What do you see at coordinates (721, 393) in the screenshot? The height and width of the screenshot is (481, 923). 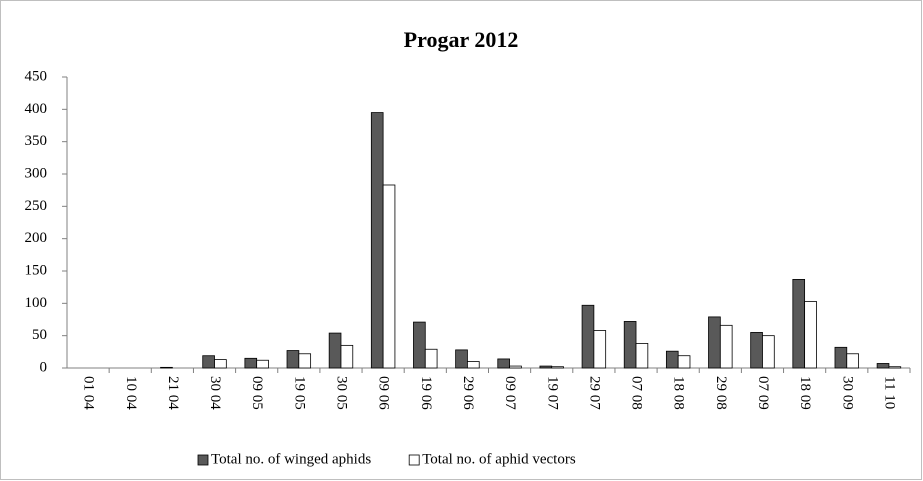 I see `x-tick-label: 29 08` at bounding box center [721, 393].